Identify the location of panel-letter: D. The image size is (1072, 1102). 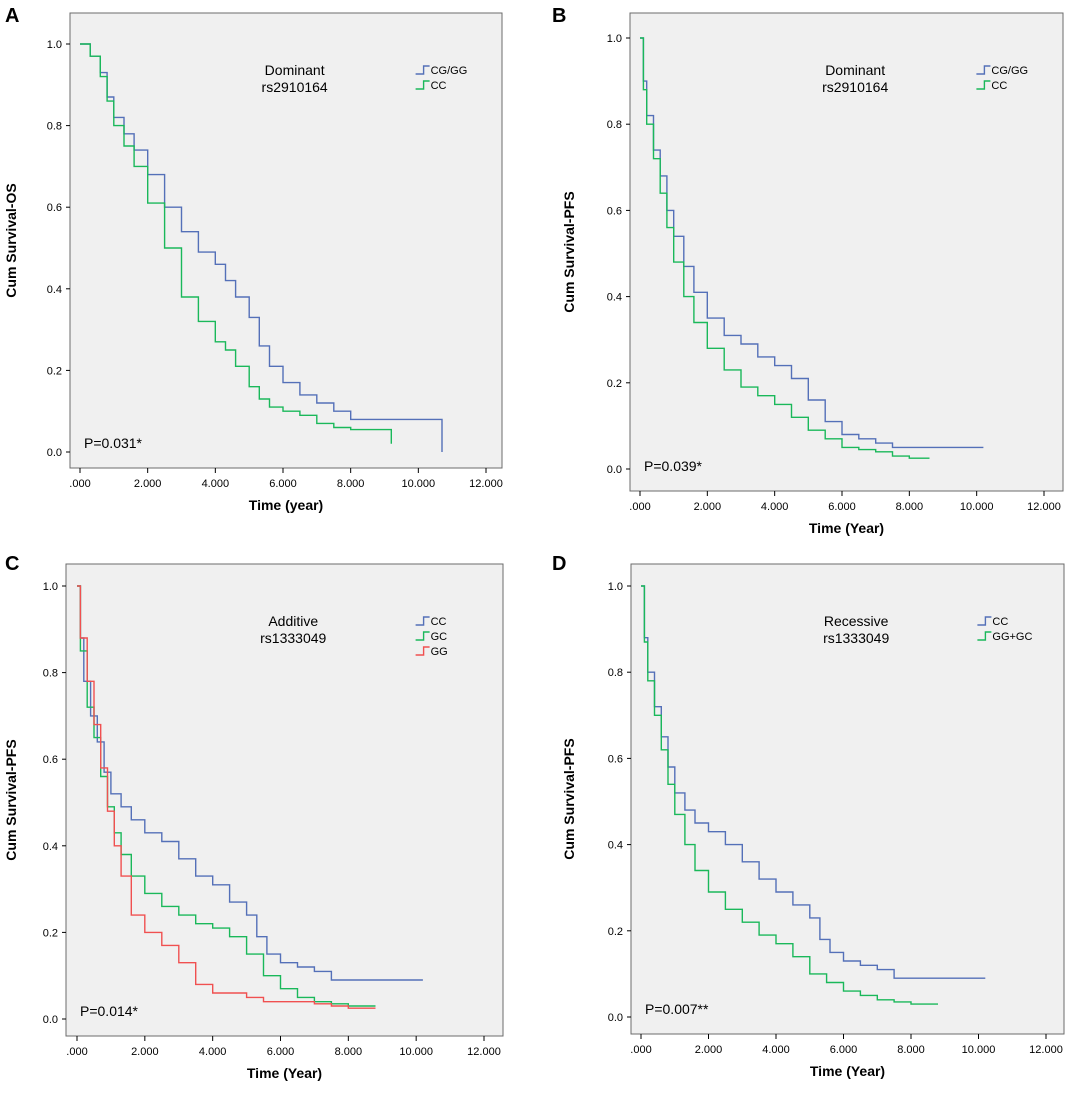
(559, 564).